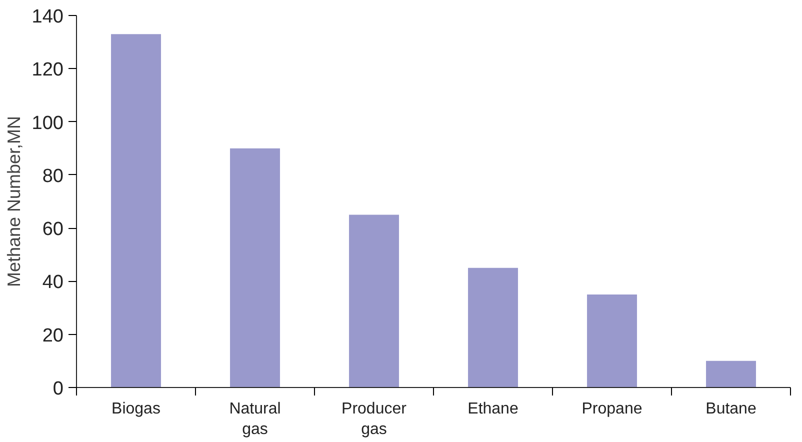  Describe the element at coordinates (48, 17) in the screenshot. I see `y-tick-label: 140` at that location.